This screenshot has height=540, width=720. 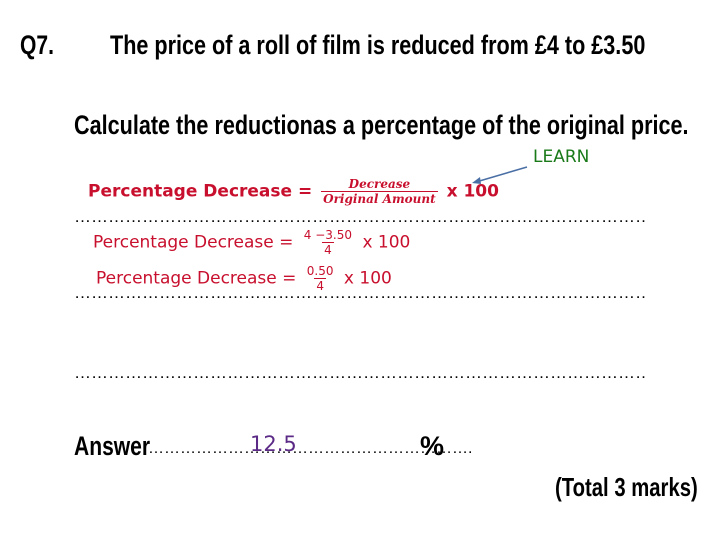 I want to click on step2-fraction: 0.50 4, so click(x=320, y=278).